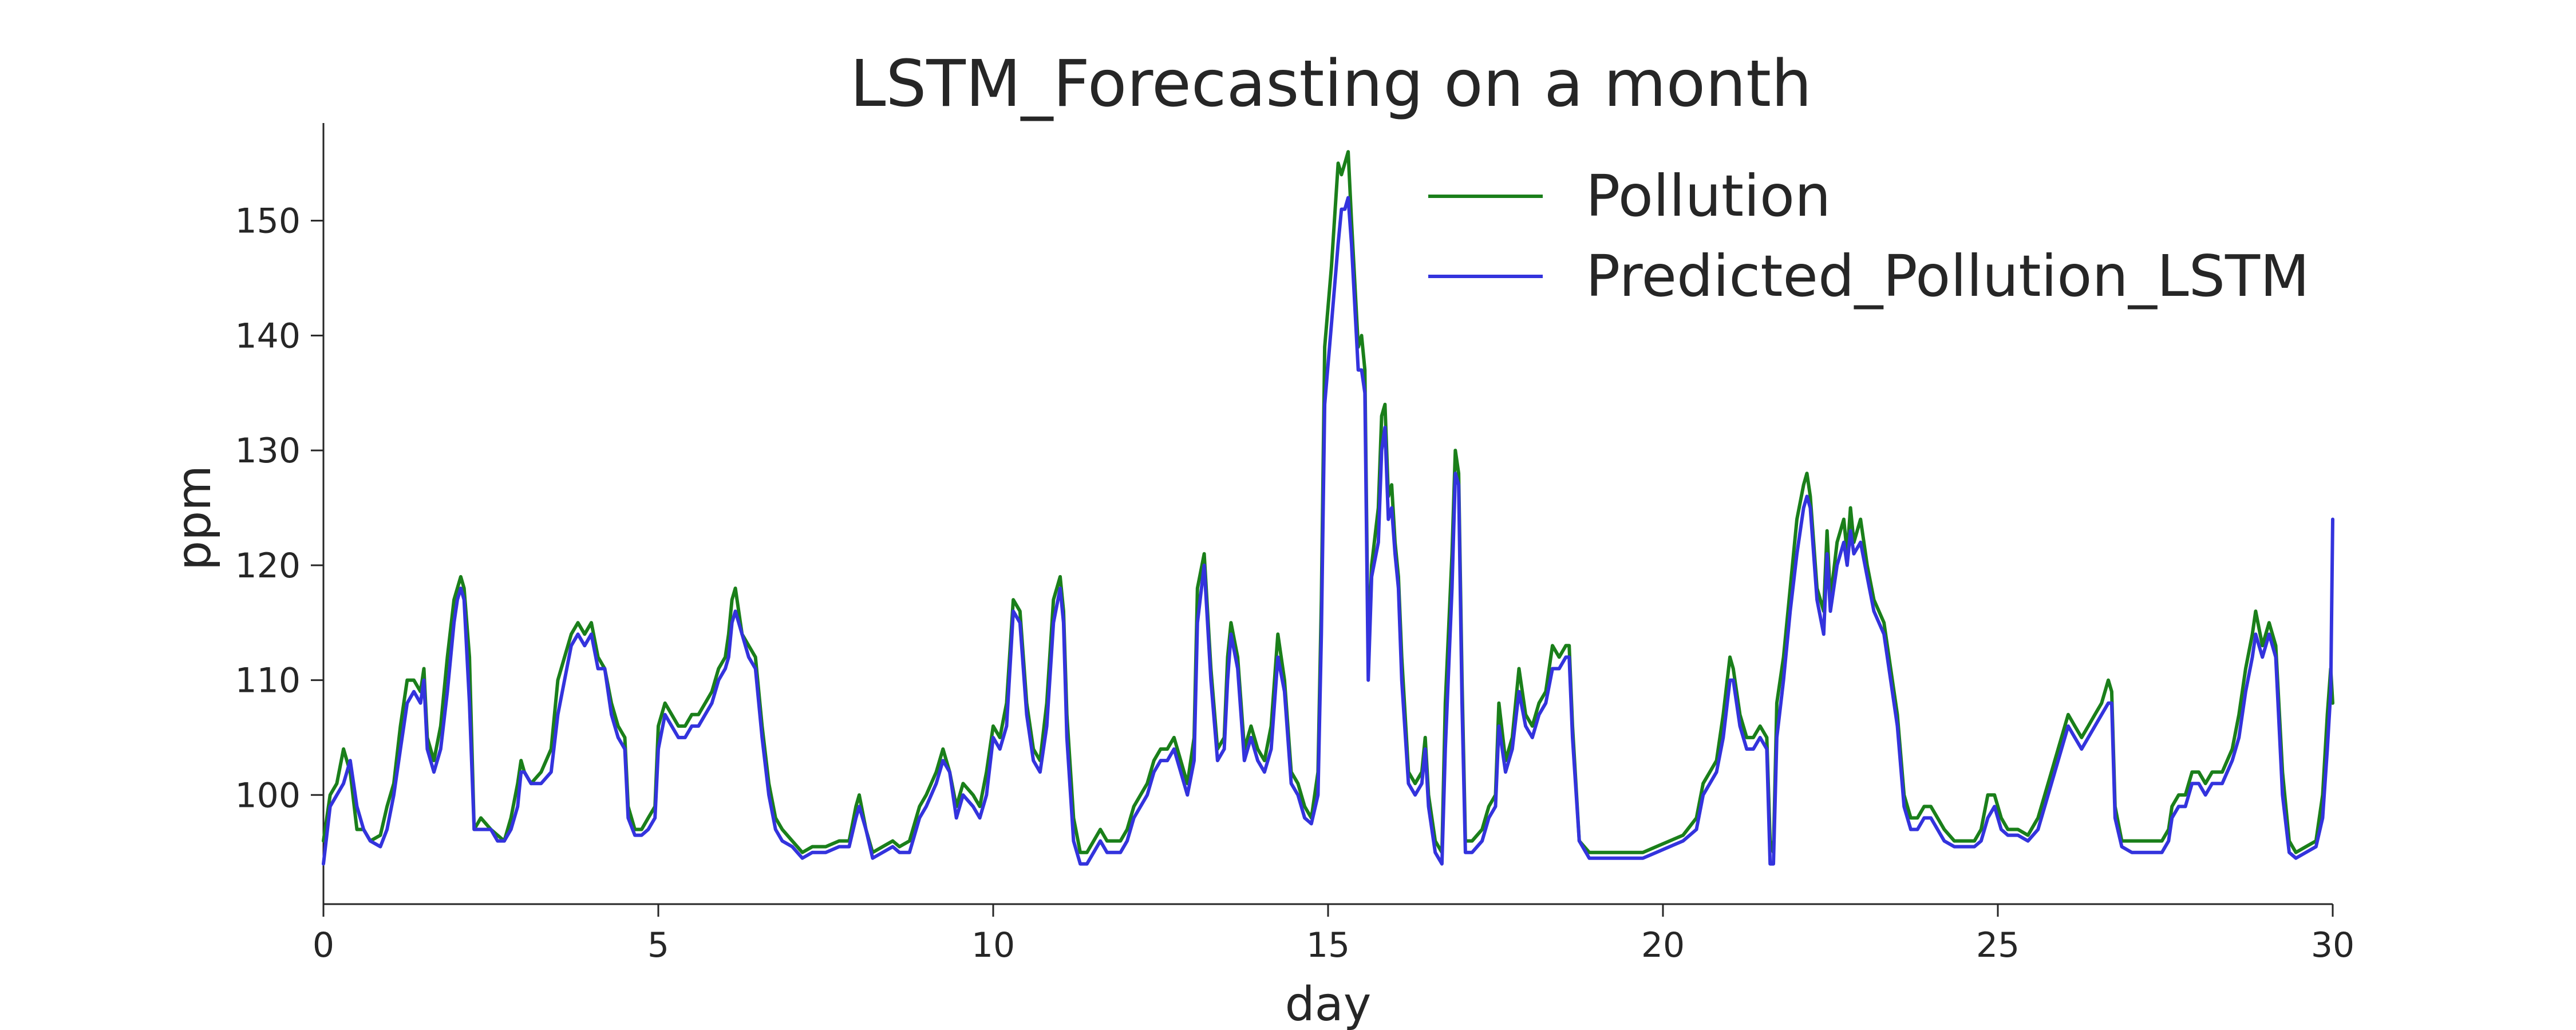 The image size is (2576, 1030). What do you see at coordinates (268, 566) in the screenshot?
I see `y-tick-label: 120` at bounding box center [268, 566].